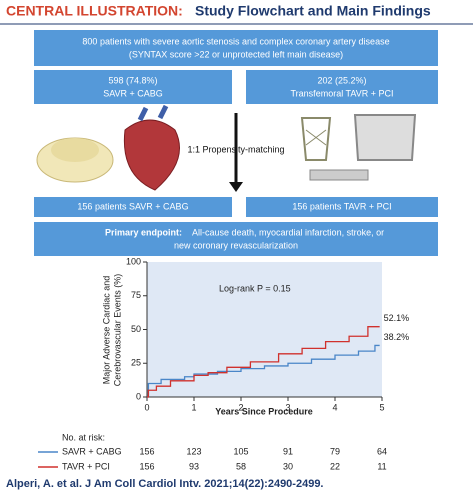 This screenshot has width=473, height=500. What do you see at coordinates (397, 318) in the screenshot?
I see `end-label: 52.1%` at bounding box center [397, 318].